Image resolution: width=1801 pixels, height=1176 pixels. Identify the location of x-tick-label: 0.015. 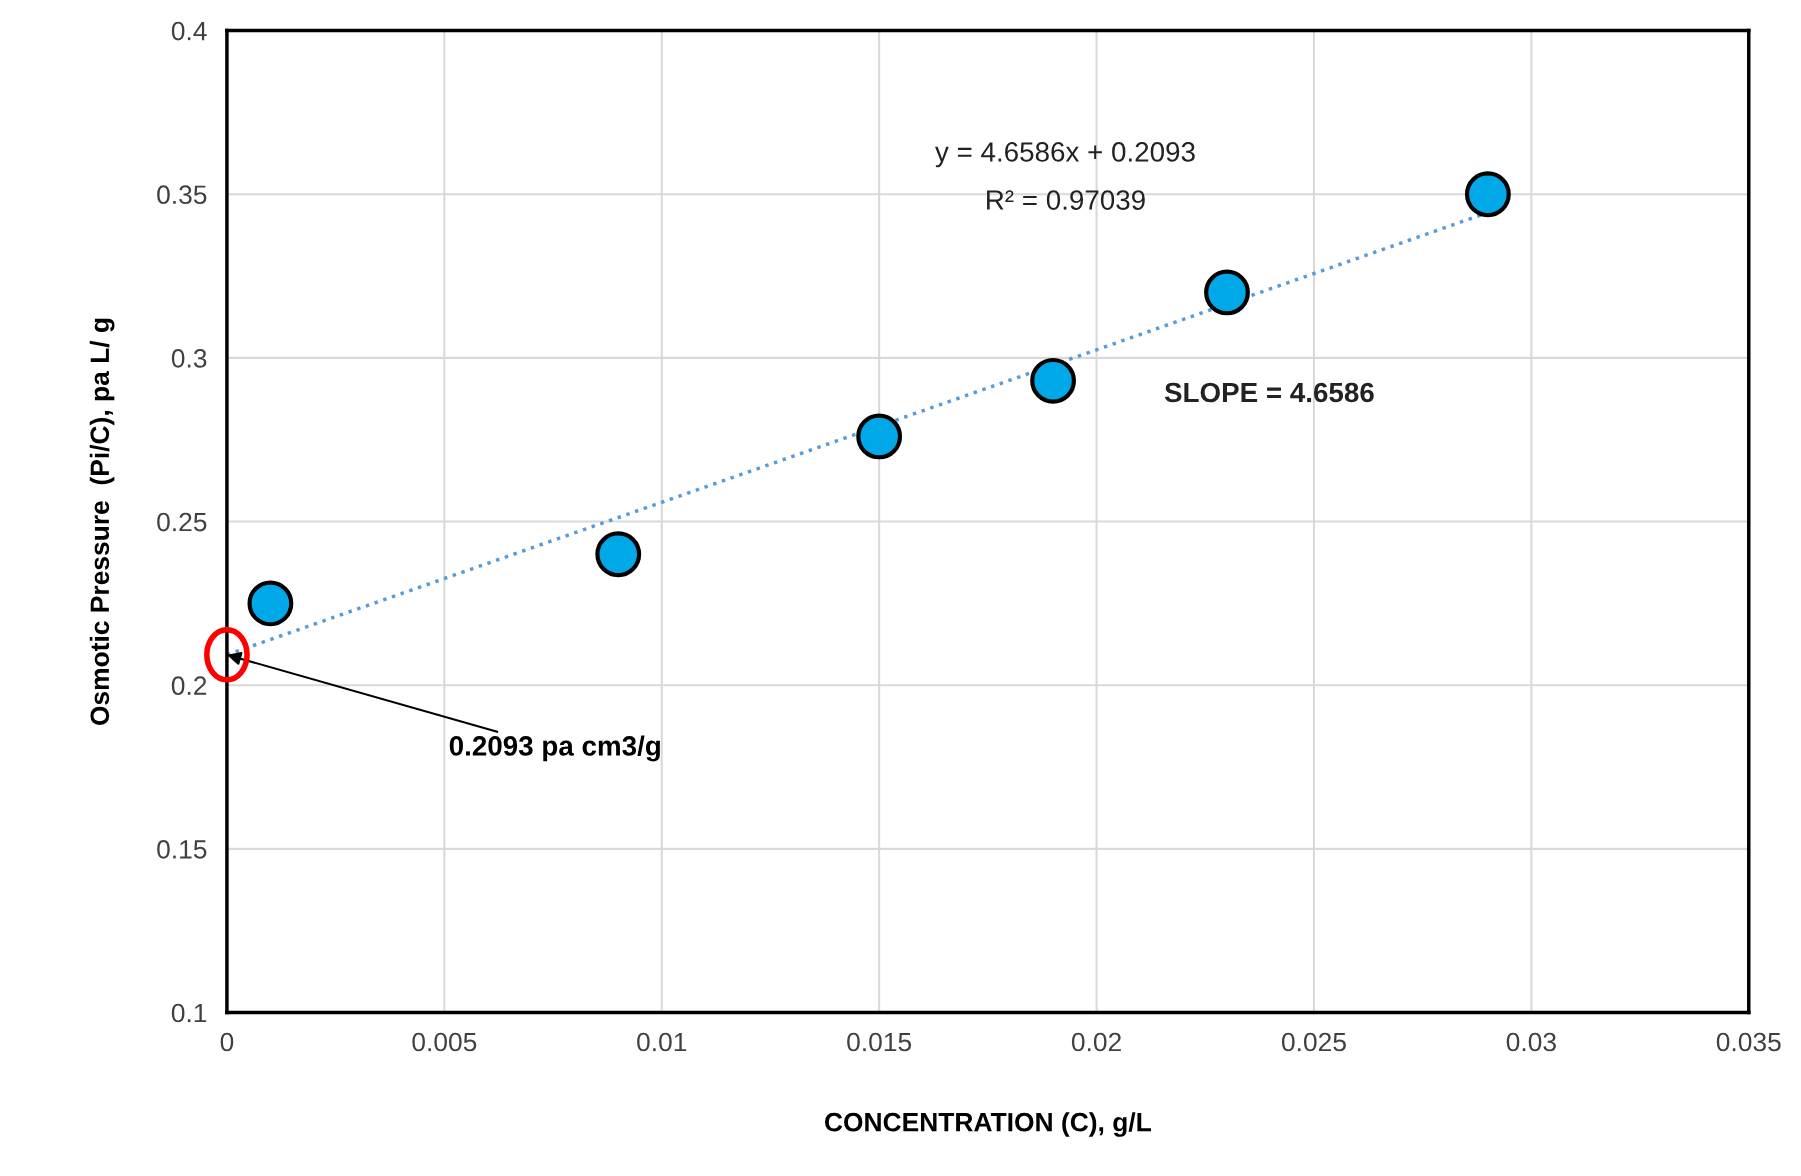
(879, 1042).